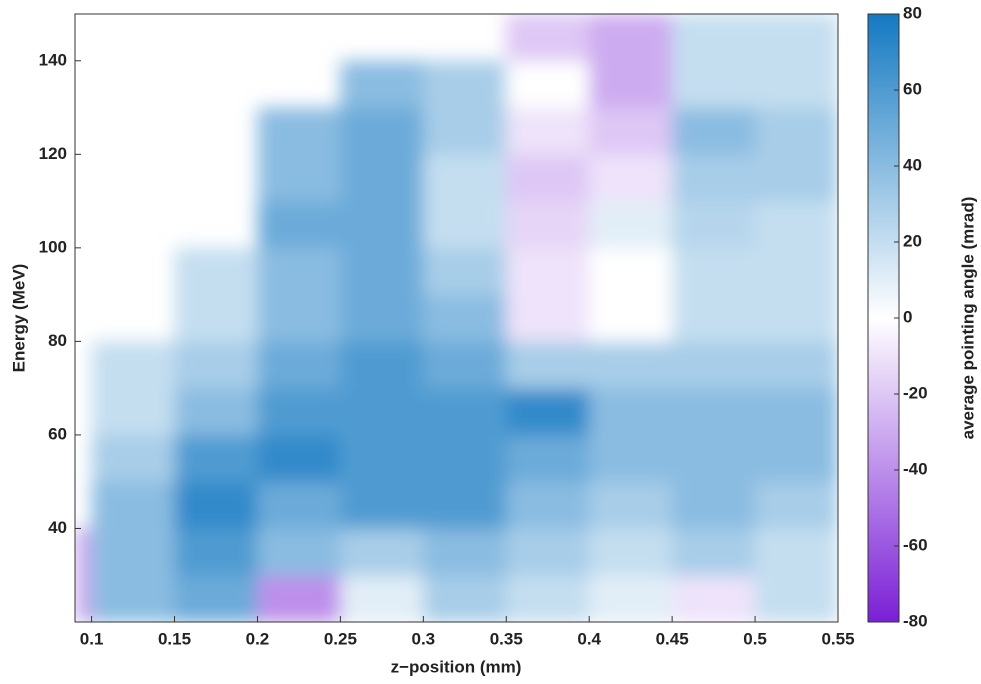 Image resolution: width=981 pixels, height=684 pixels. What do you see at coordinates (18, 318) in the screenshot?
I see `y-axis-label: Energy (MeV)` at bounding box center [18, 318].